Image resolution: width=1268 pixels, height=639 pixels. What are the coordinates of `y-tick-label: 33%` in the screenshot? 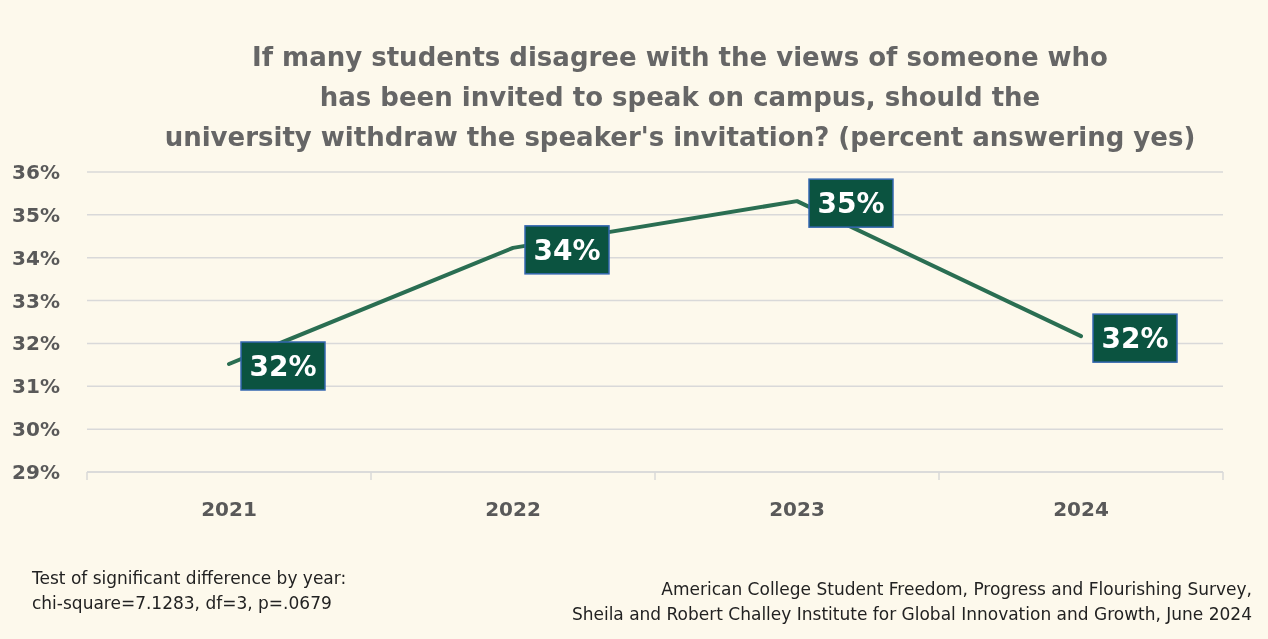 It's located at (36, 300).